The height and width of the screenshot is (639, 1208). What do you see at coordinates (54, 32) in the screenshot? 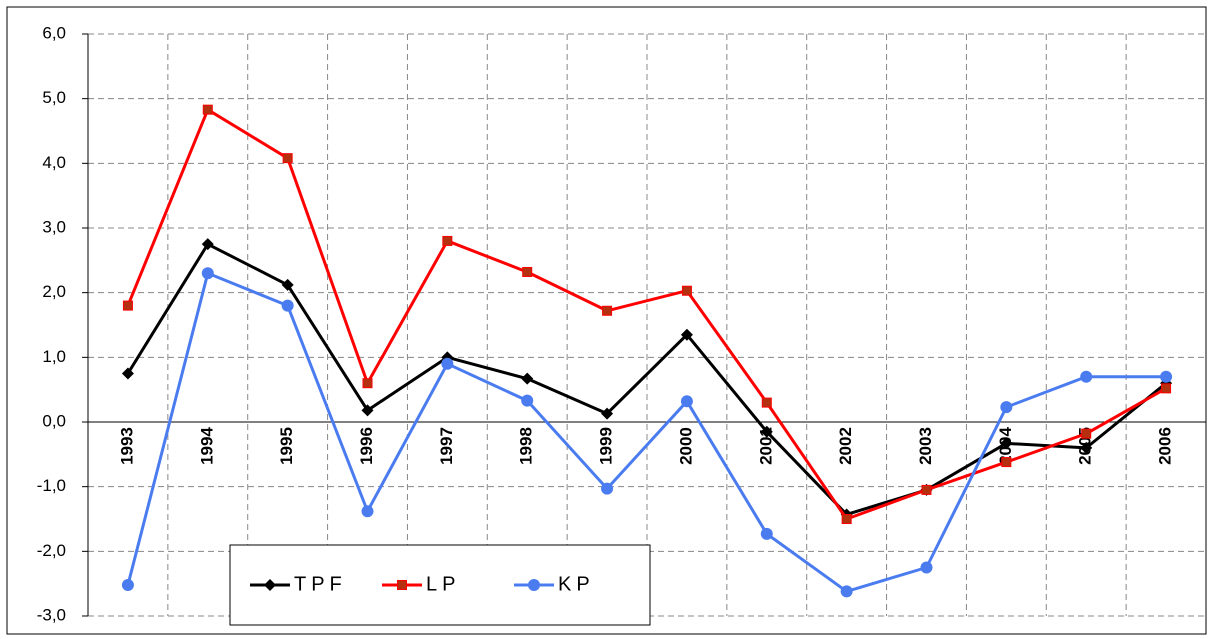
I see `y-tick-label: 6,0` at bounding box center [54, 32].